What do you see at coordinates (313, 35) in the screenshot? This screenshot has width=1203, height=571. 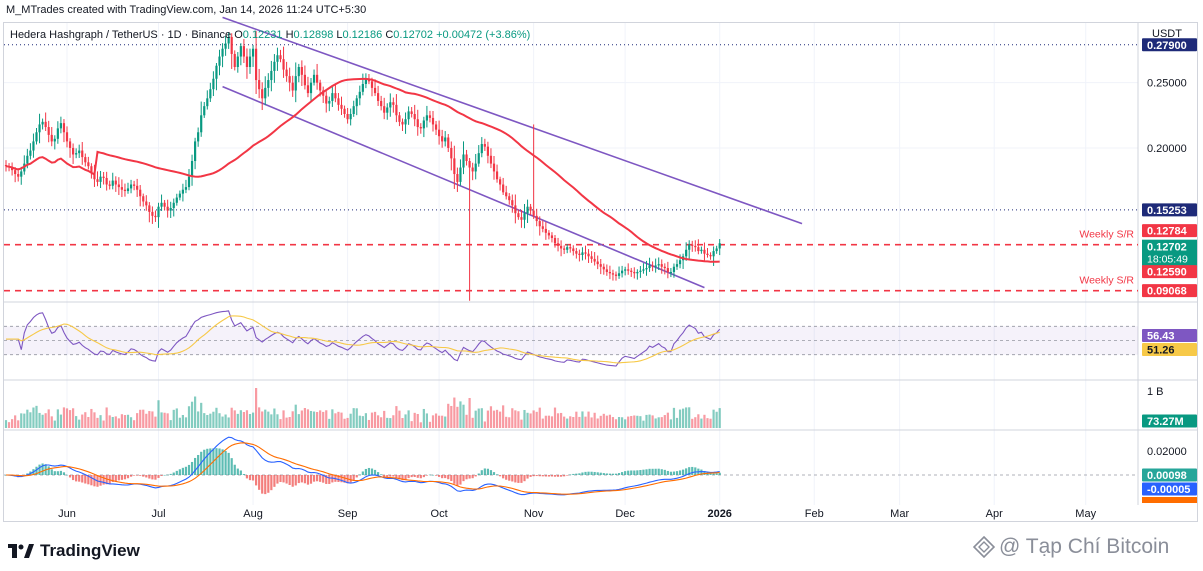 I see `high-value: 0.12898` at bounding box center [313, 35].